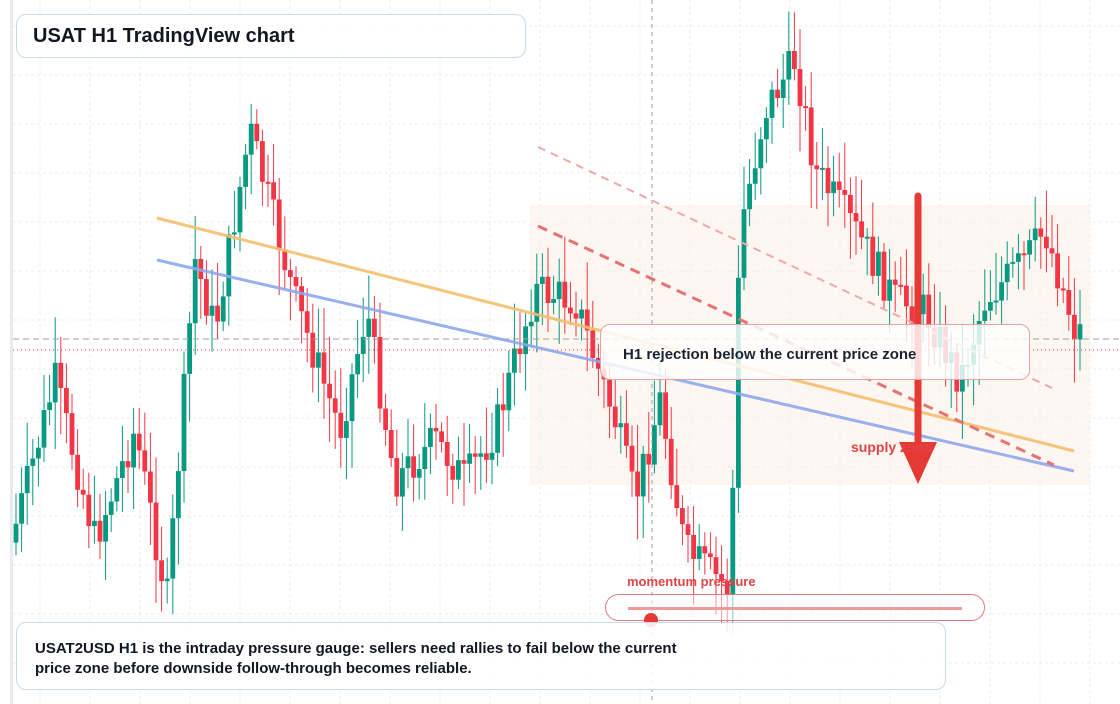  I want to click on page-title: USAT H1 TradingView chart, so click(164, 36).